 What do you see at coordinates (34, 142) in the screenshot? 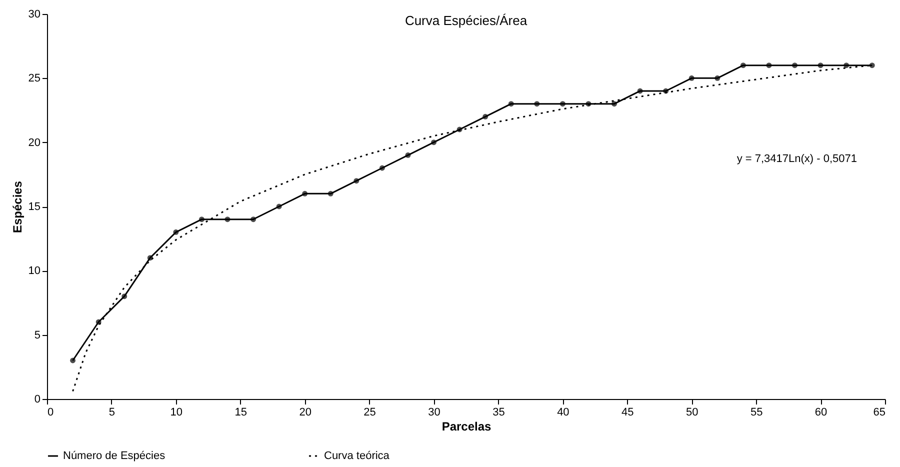
I see `y-tick-label: 20` at bounding box center [34, 142].